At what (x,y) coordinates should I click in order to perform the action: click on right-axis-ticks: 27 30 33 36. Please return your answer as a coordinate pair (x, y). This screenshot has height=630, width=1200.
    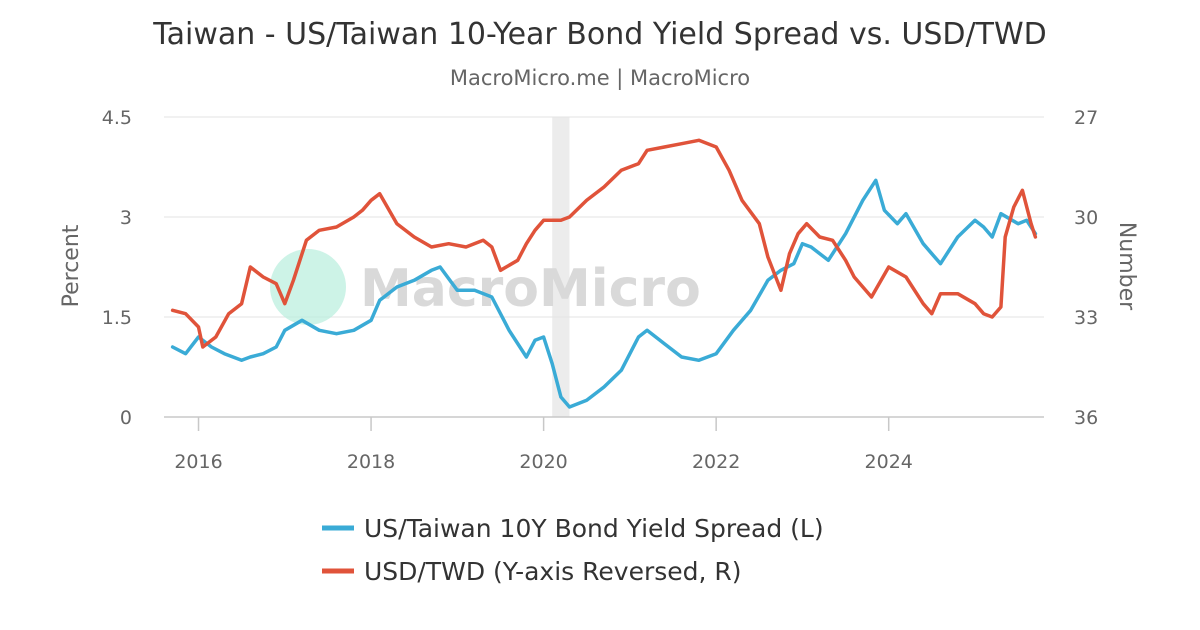
    Looking at the image, I should click on (1086, 268).